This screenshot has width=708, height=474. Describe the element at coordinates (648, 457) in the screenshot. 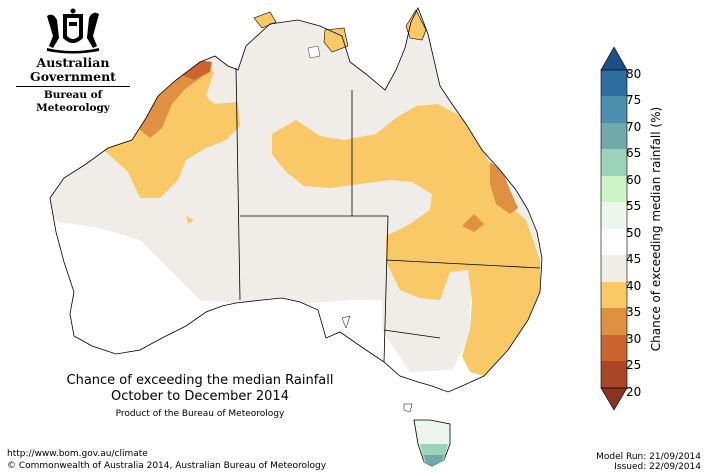

I see `model-run-date: Model Run: 21/09/2014` at that location.